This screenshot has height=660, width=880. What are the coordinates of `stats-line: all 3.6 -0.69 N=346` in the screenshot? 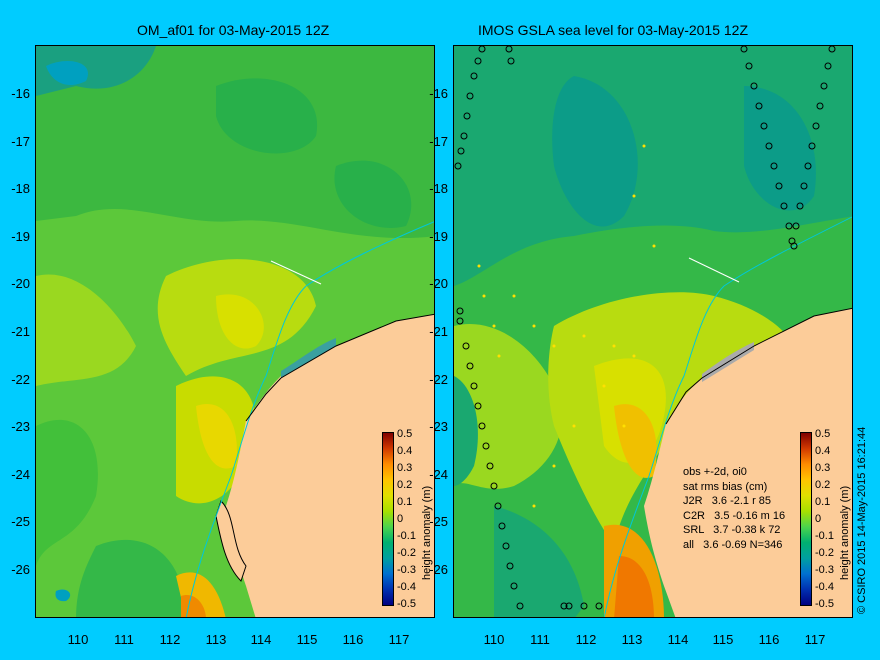 It's located at (733, 544).